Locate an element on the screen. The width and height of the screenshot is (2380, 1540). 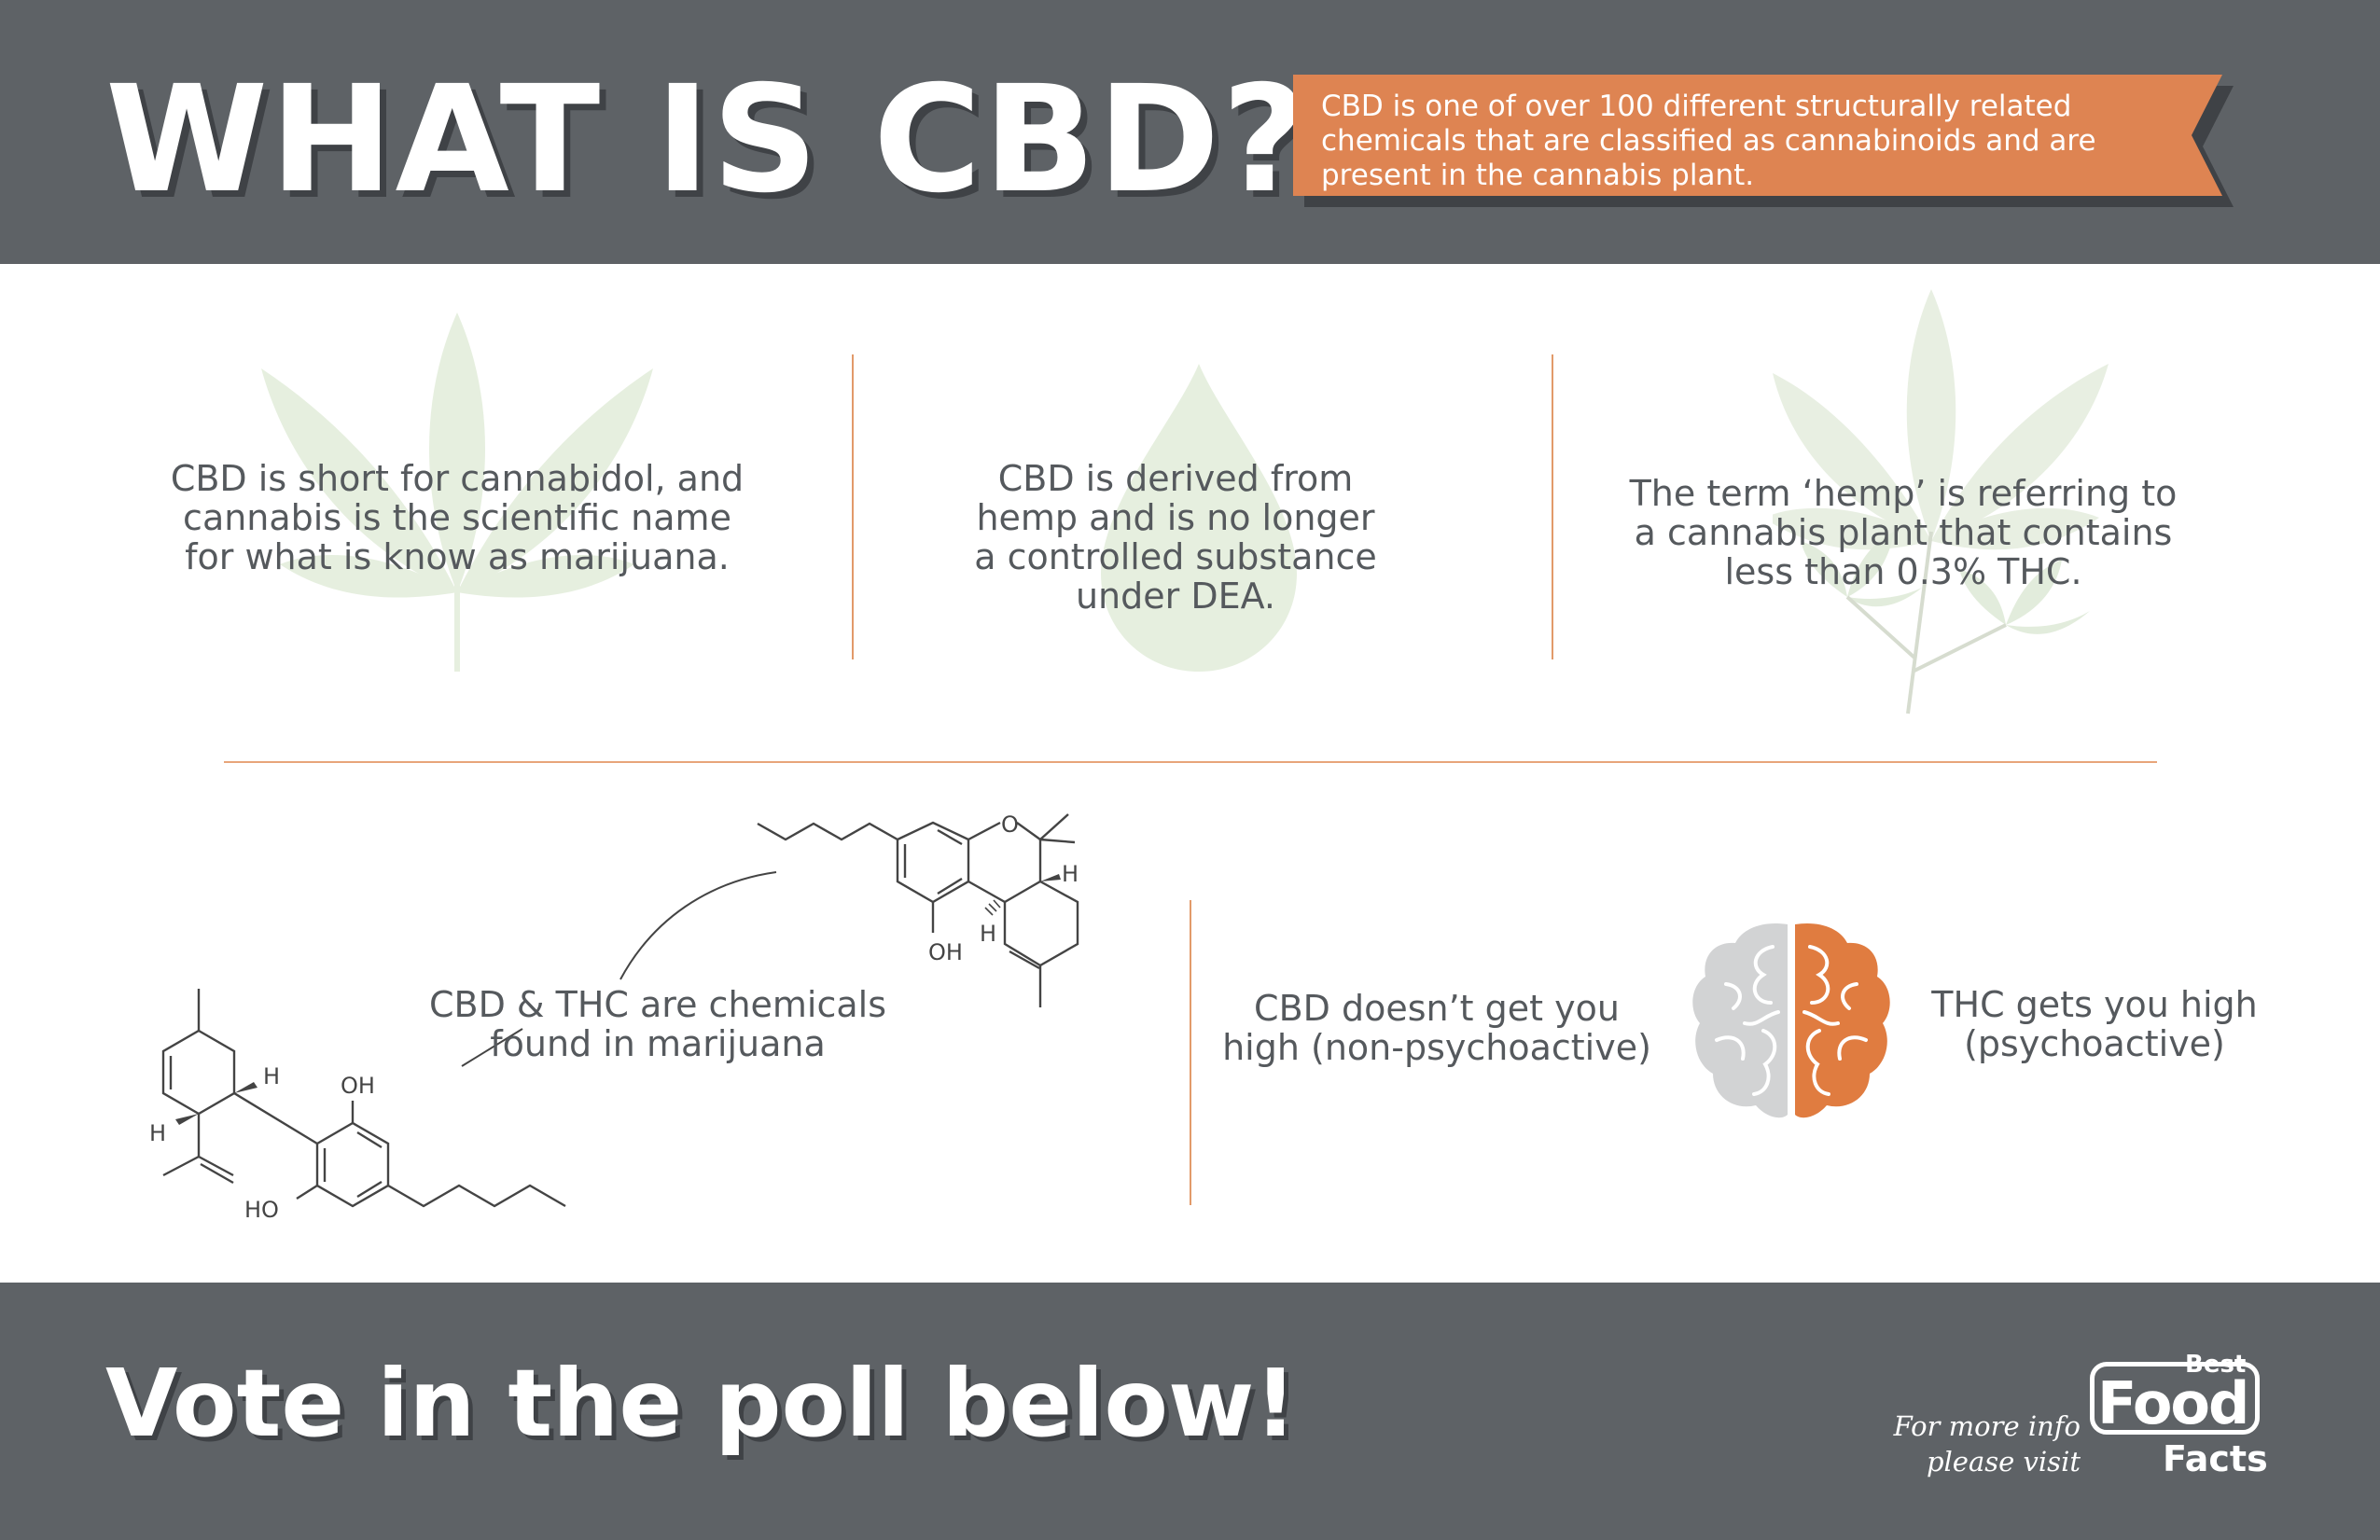
cbd-h-label-1: H is located at coordinates (271, 1076).